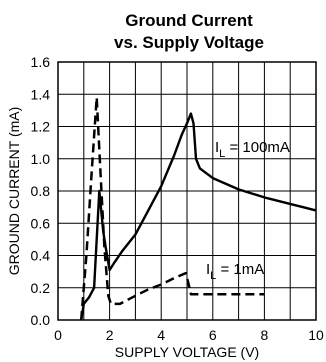 The width and height of the screenshot is (326, 362). What do you see at coordinates (235, 271) in the screenshot?
I see `series-label-1ma: IL = 1mA` at bounding box center [235, 271].